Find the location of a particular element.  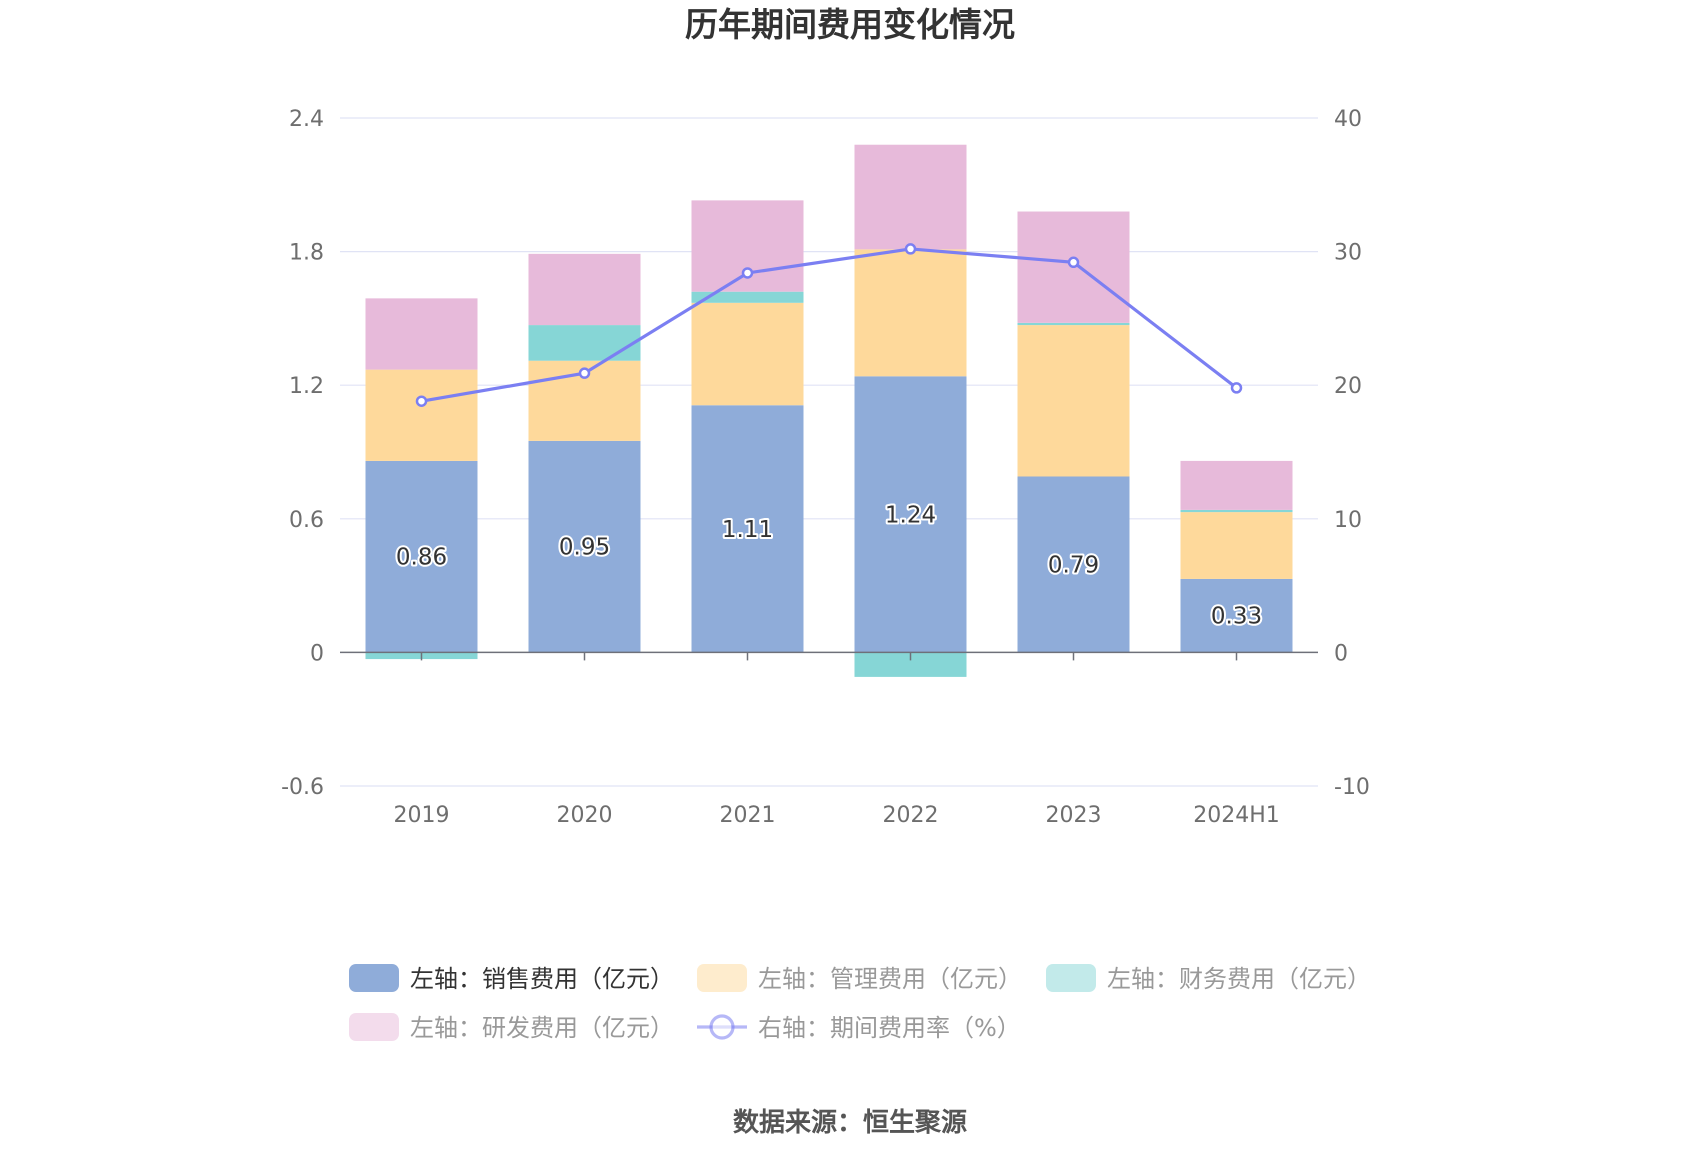

y-right-tick-label: 40 is located at coordinates (1348, 119).